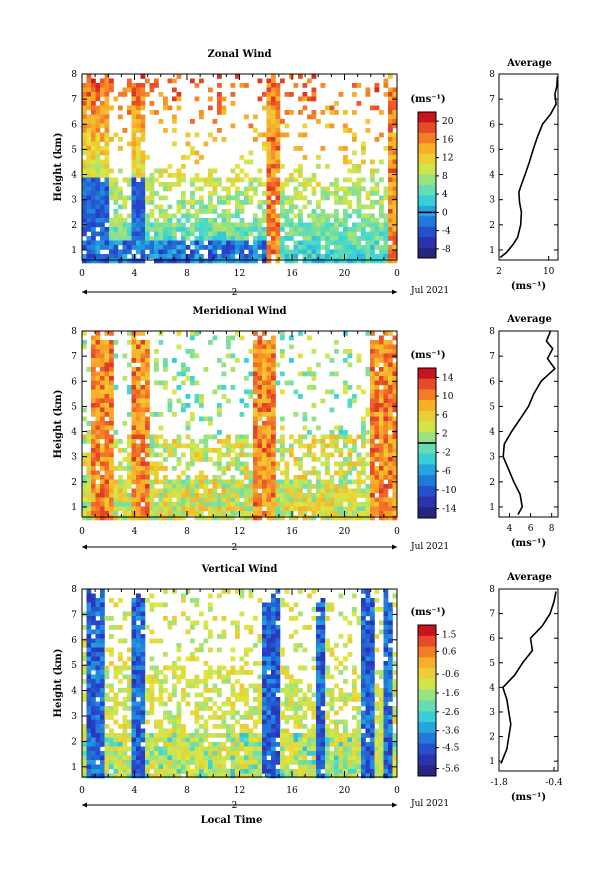  What do you see at coordinates (345, 274) in the screenshot?
I see `x-tick-label: 20` at bounding box center [345, 274].